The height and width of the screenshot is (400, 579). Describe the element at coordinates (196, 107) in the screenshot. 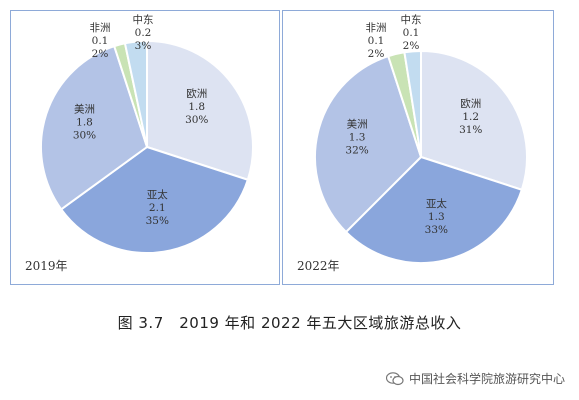

I see `slice-label-2019-0: 欧洲 1.8 30%` at that location.